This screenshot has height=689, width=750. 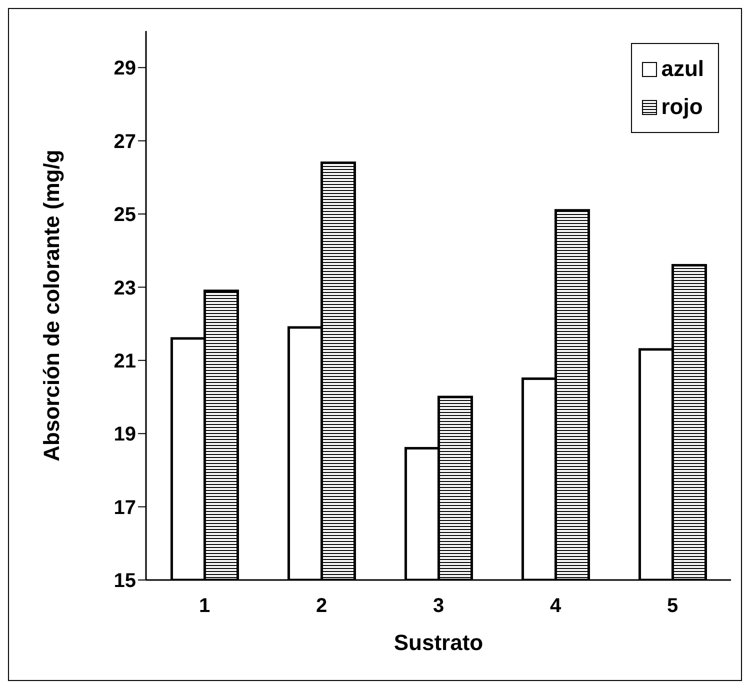 What do you see at coordinates (125, 215) in the screenshot?
I see `y-tick-label: 25` at bounding box center [125, 215].